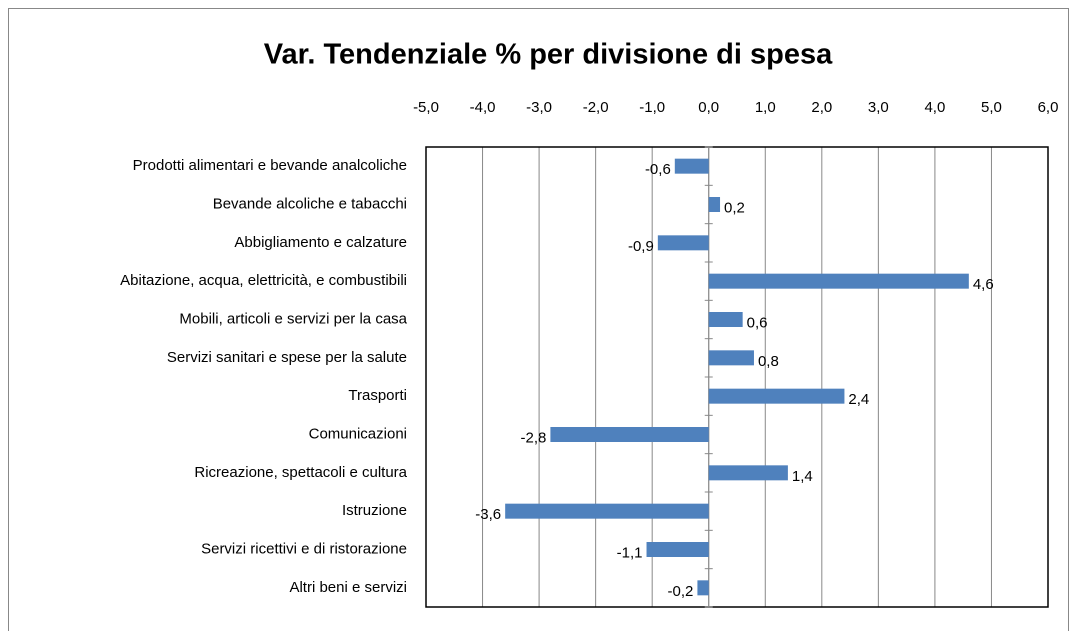  Describe the element at coordinates (983, 284) in the screenshot. I see `data-label: 4,6` at that location.